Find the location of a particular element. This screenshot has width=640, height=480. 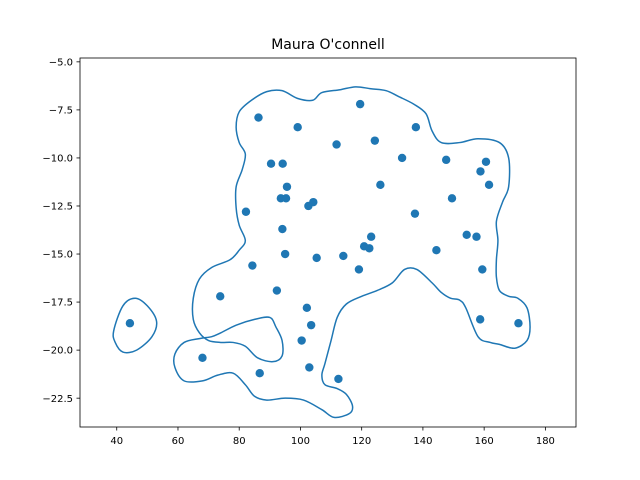

x-tick-label: 140 is located at coordinates (422, 441).